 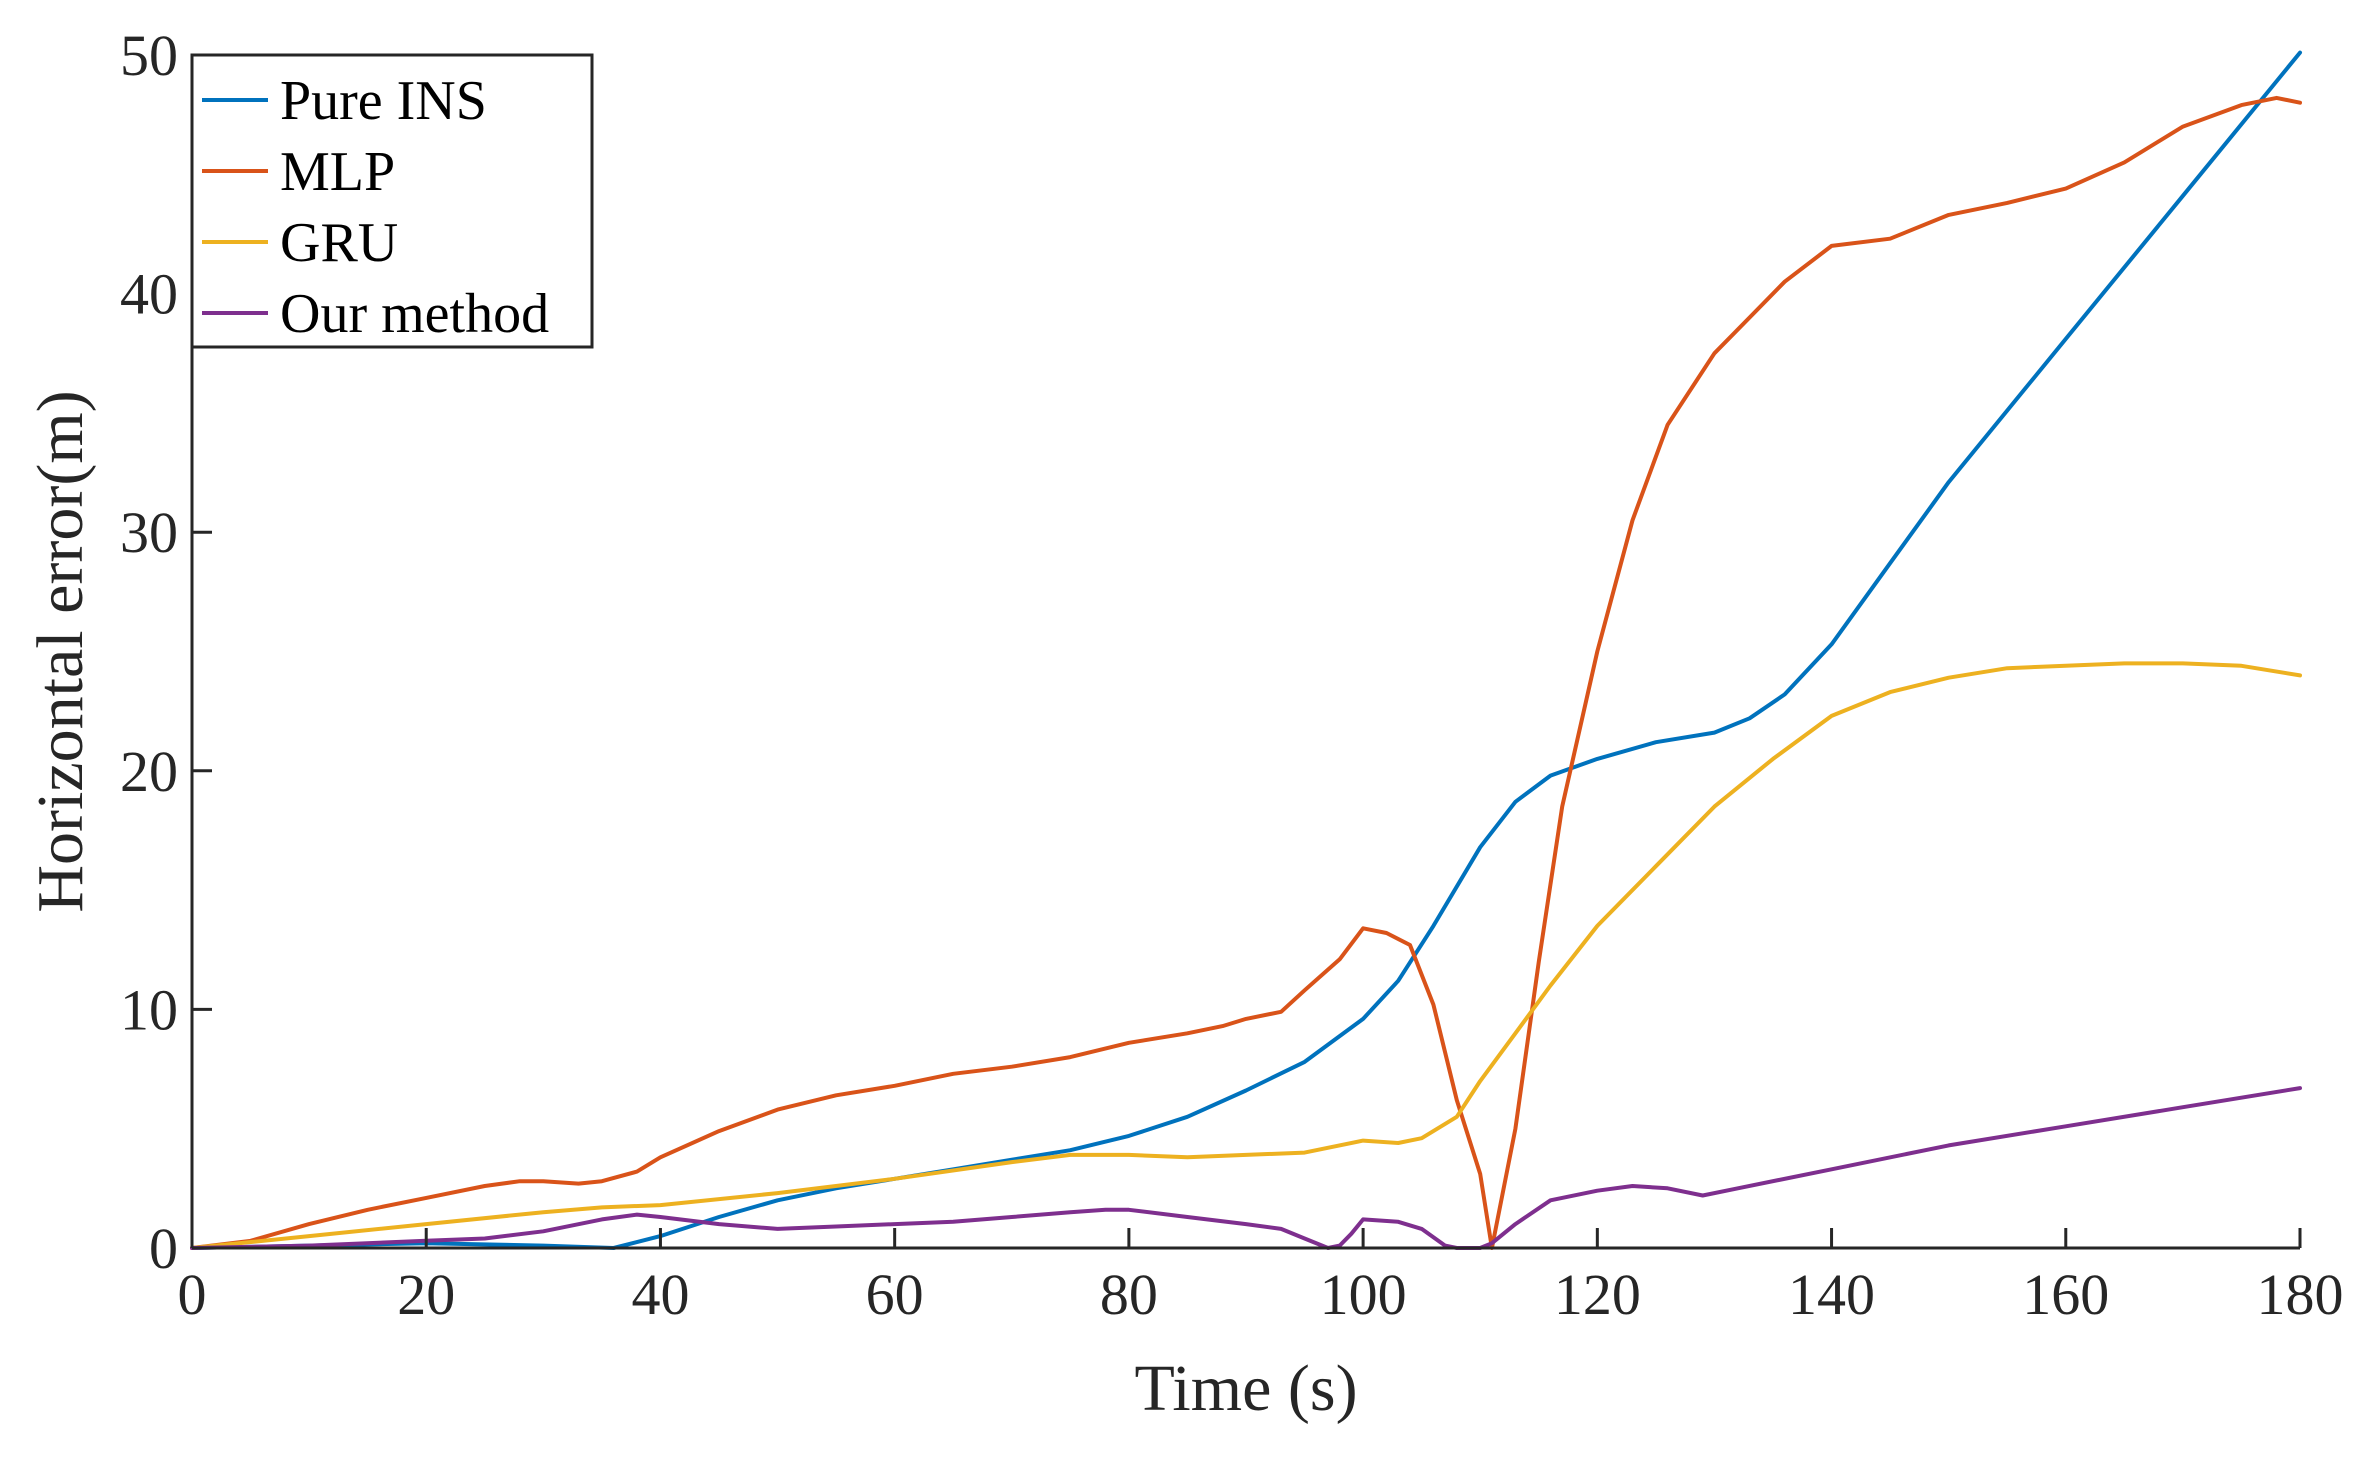 I want to click on legend: Pure INS MLP GRU Our method, so click(x=392, y=201).